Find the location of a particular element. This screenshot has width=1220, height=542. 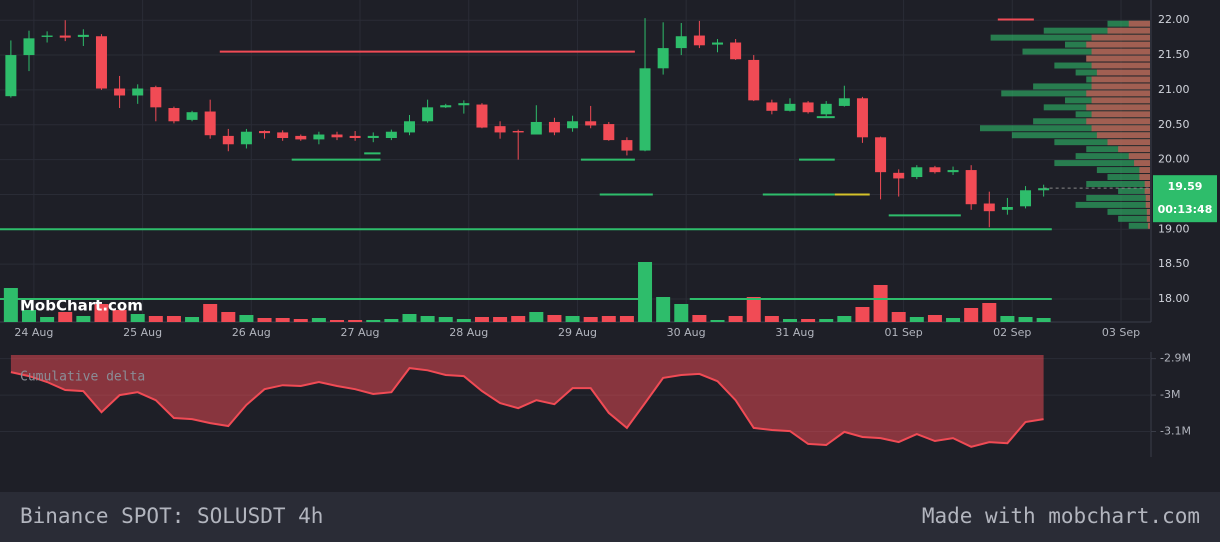

watermark: MobChart.com is located at coordinates (81, 306).